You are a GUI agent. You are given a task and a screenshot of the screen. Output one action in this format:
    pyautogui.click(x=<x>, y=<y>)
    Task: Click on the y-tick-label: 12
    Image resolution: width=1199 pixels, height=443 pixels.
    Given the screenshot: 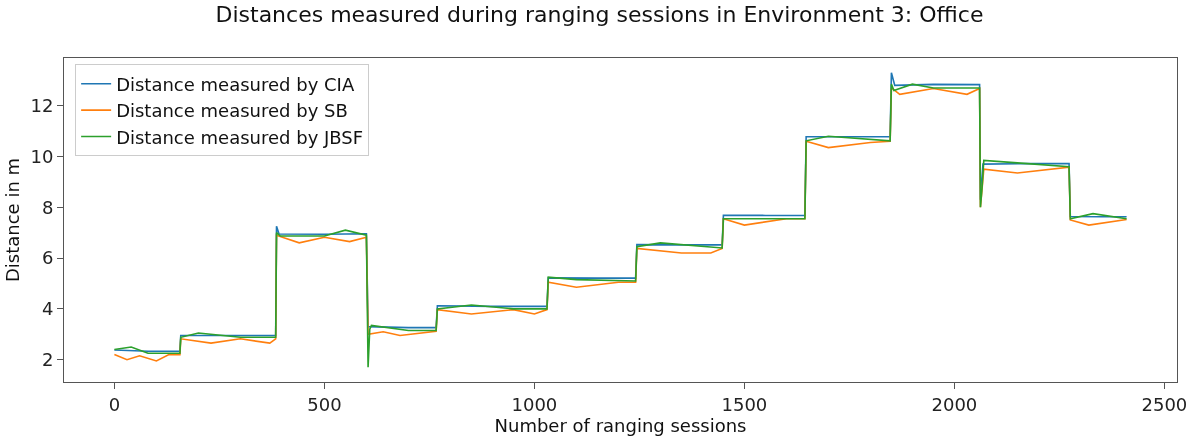 What is the action you would take?
    pyautogui.click(x=42, y=106)
    